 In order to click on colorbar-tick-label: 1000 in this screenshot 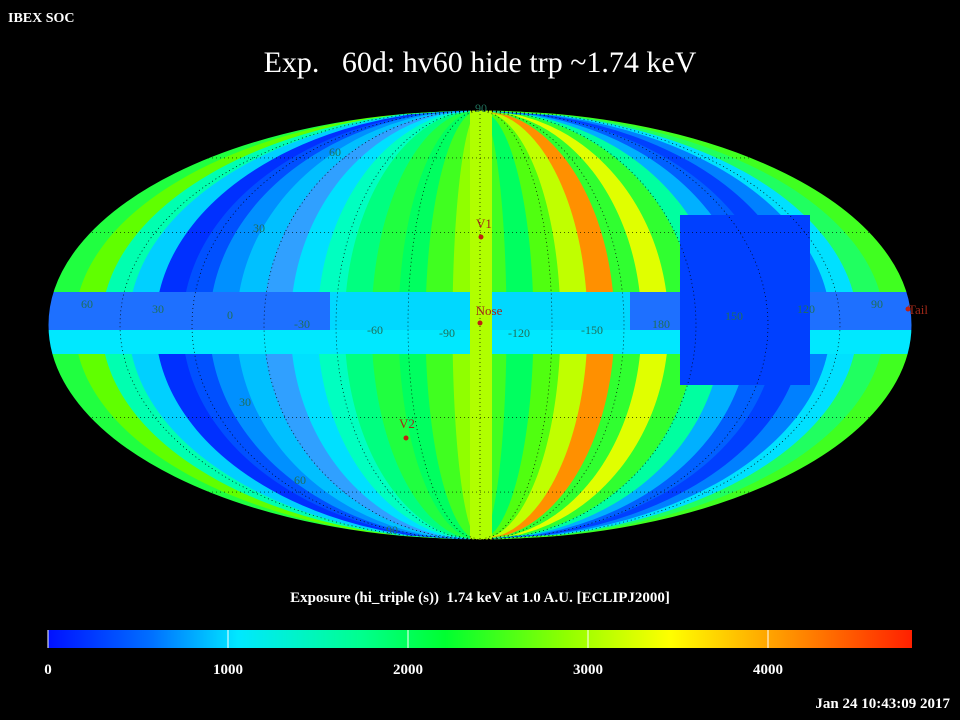, I will do `click(228, 670)`.